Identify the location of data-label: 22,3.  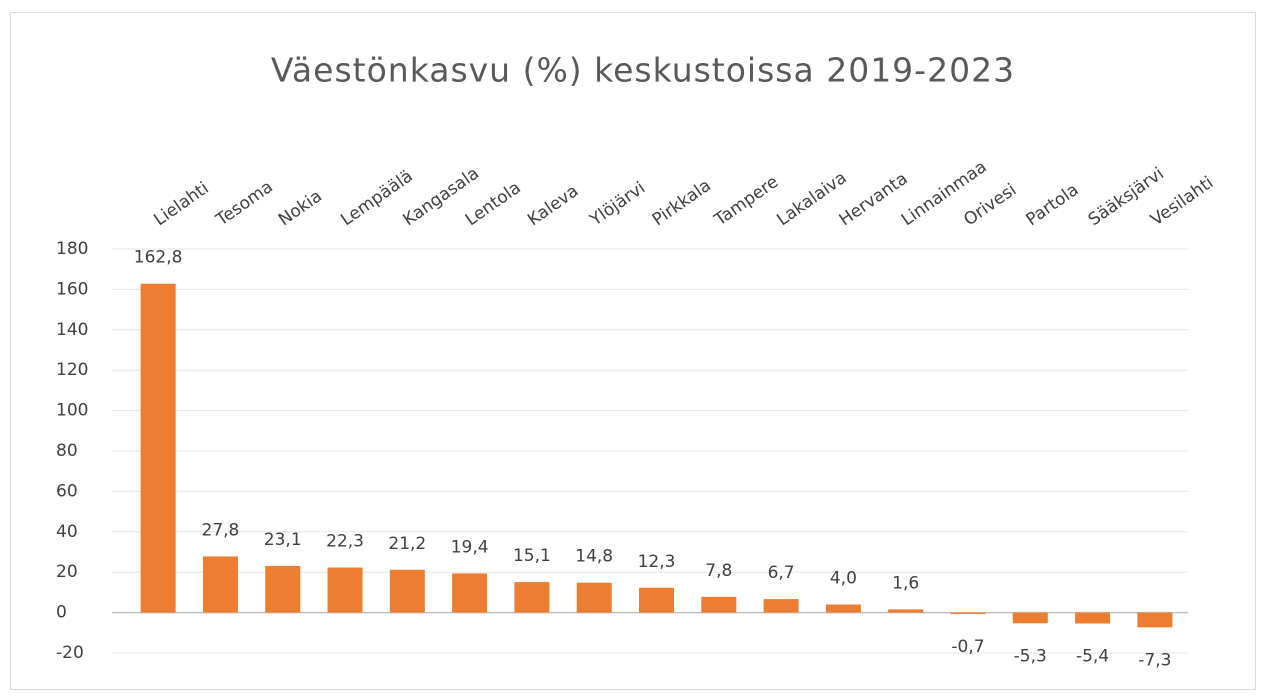
(345, 542).